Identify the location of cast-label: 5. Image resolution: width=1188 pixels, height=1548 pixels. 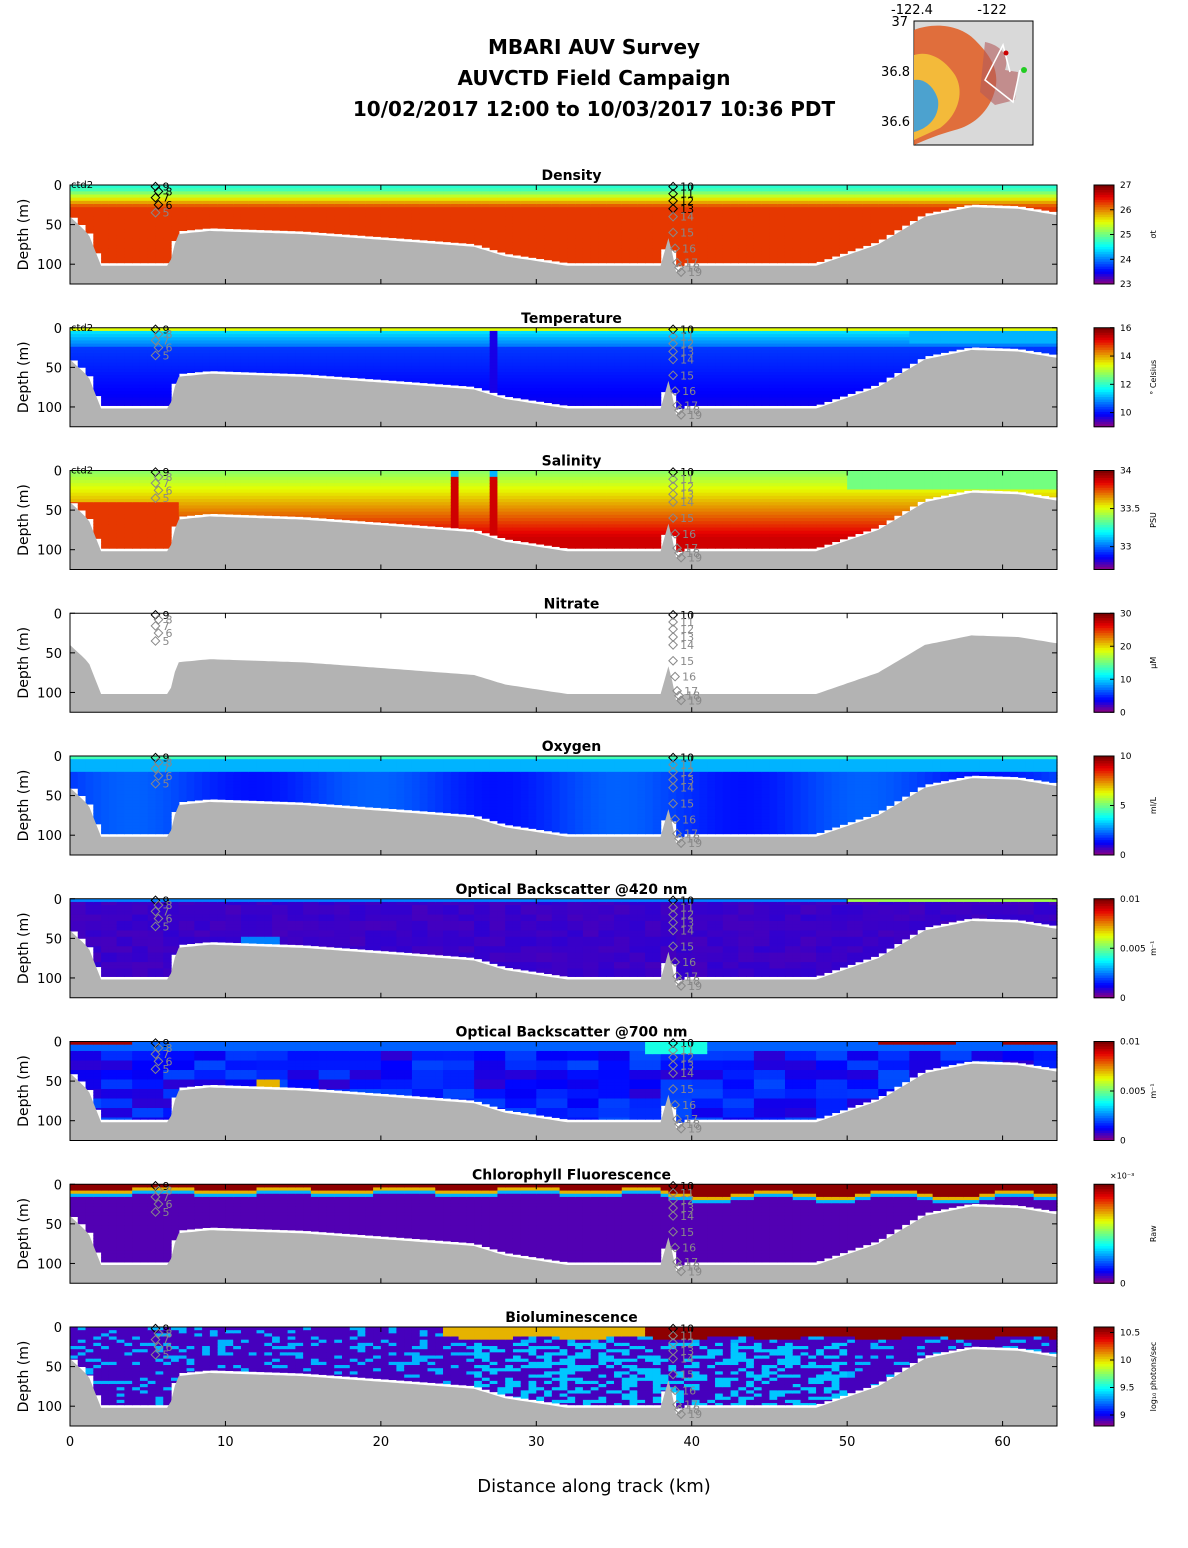
(165, 213).